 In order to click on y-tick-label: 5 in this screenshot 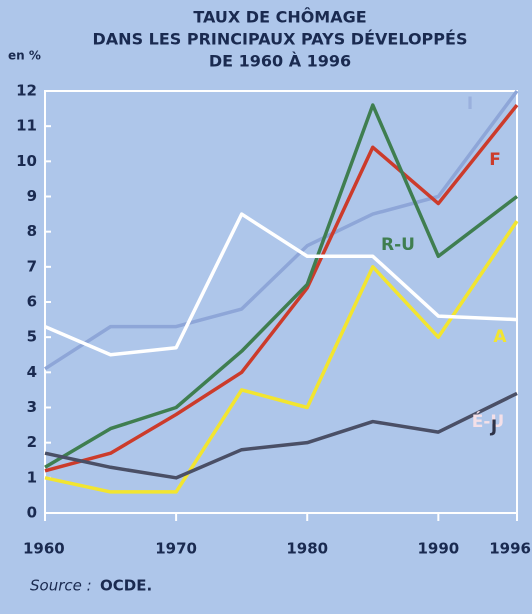, I will do `click(32, 337)`.